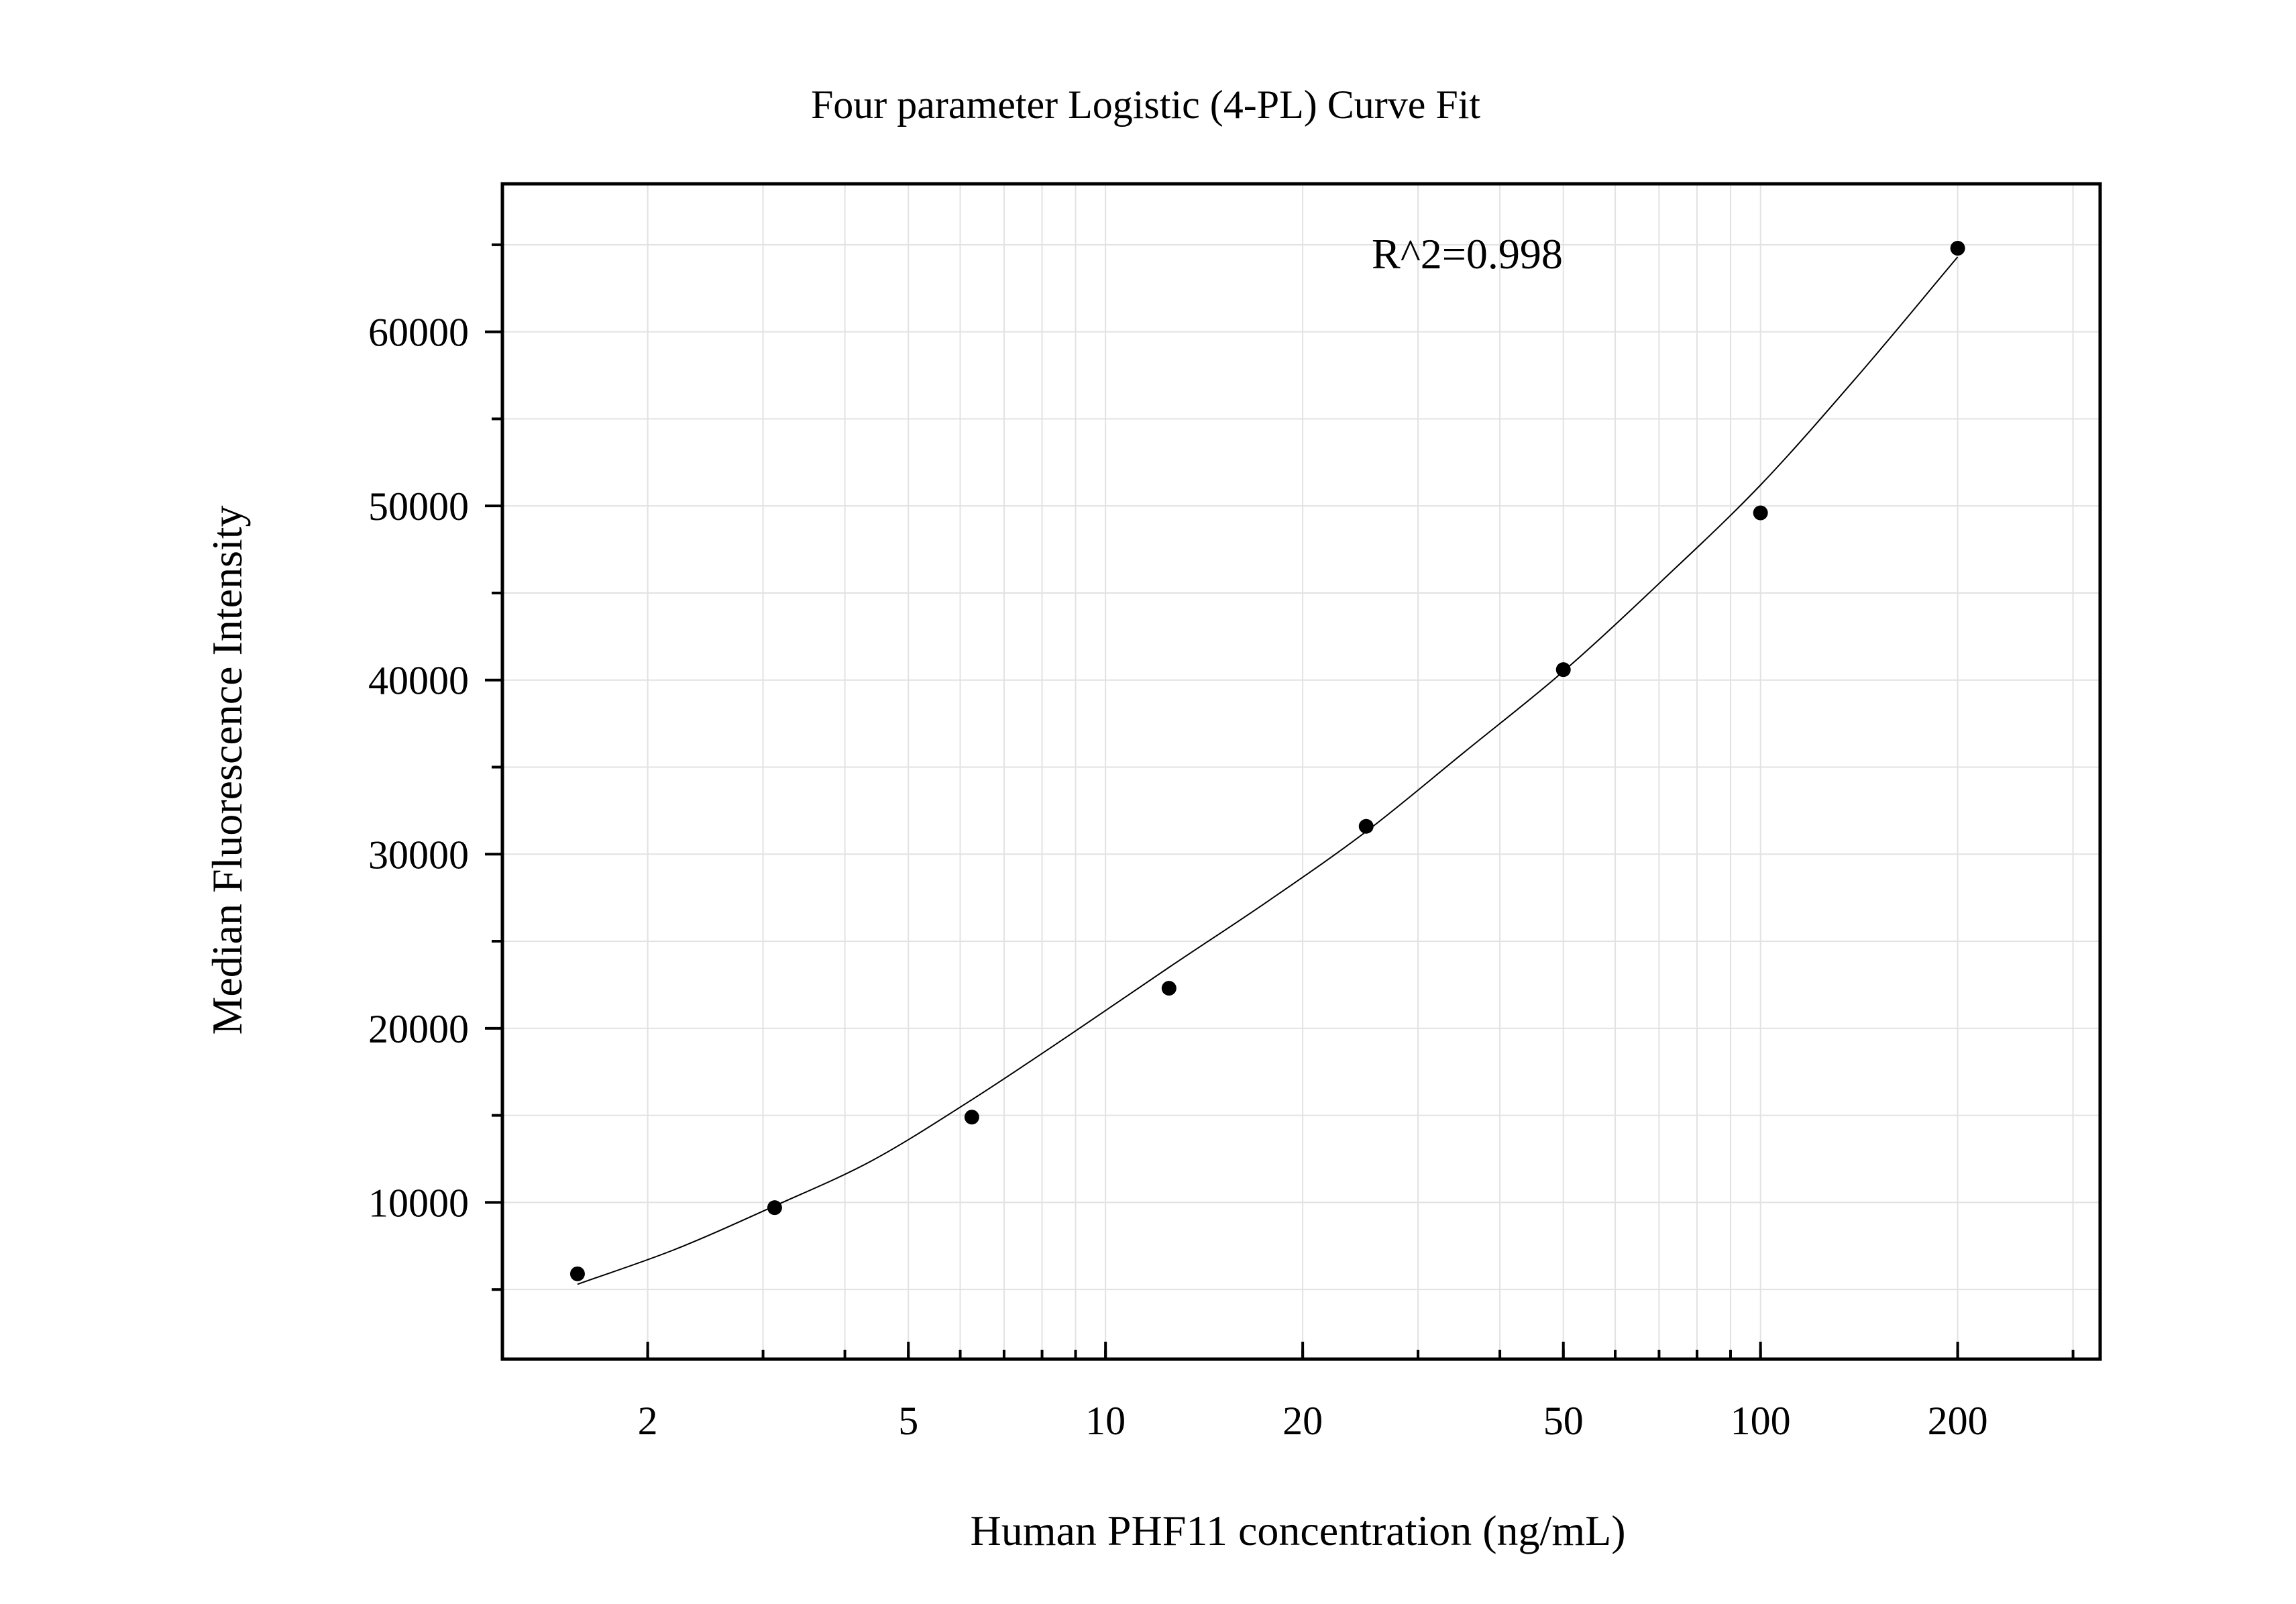 The width and height of the screenshot is (2296, 1604). I want to click on x-tick-label: 50, so click(1563, 1421).